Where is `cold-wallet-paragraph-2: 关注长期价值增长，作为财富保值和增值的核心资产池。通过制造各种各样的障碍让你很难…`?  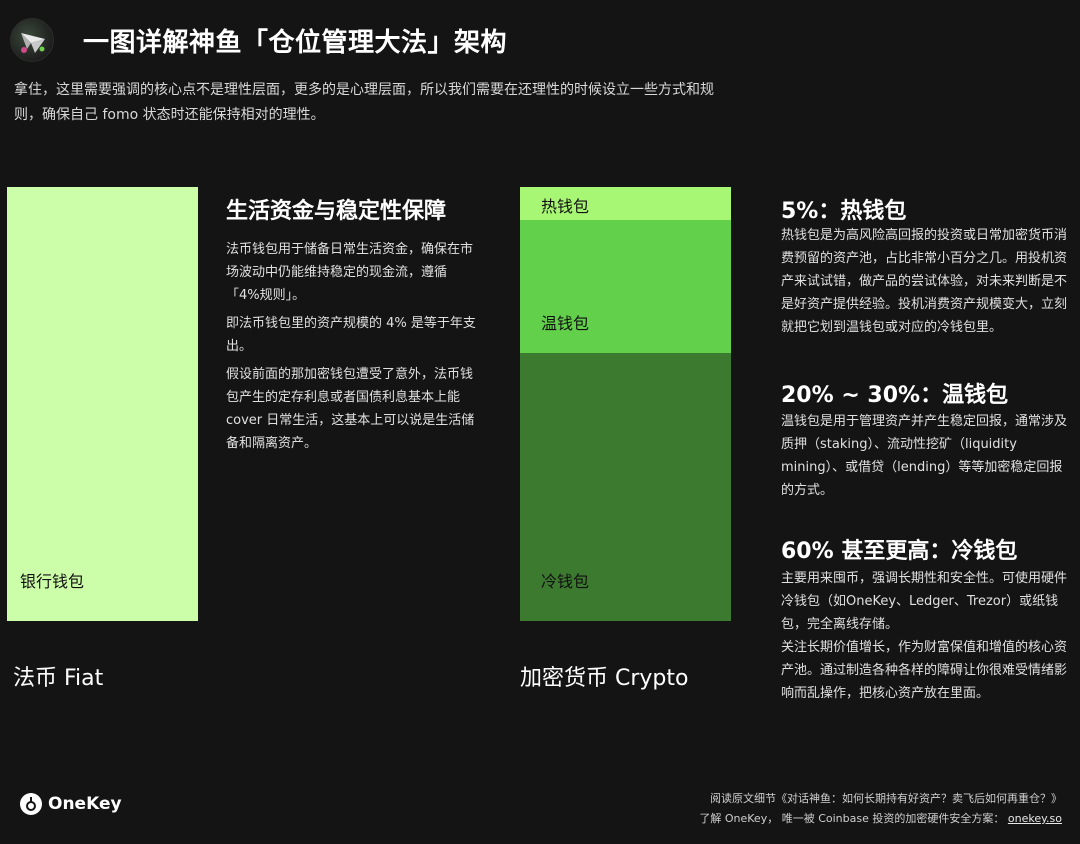 cold-wallet-paragraph-2: 关注长期价值增长，作为财富保值和增值的核心资产池。通过制造各种各样的障碍让你很难… is located at coordinates (924, 670).